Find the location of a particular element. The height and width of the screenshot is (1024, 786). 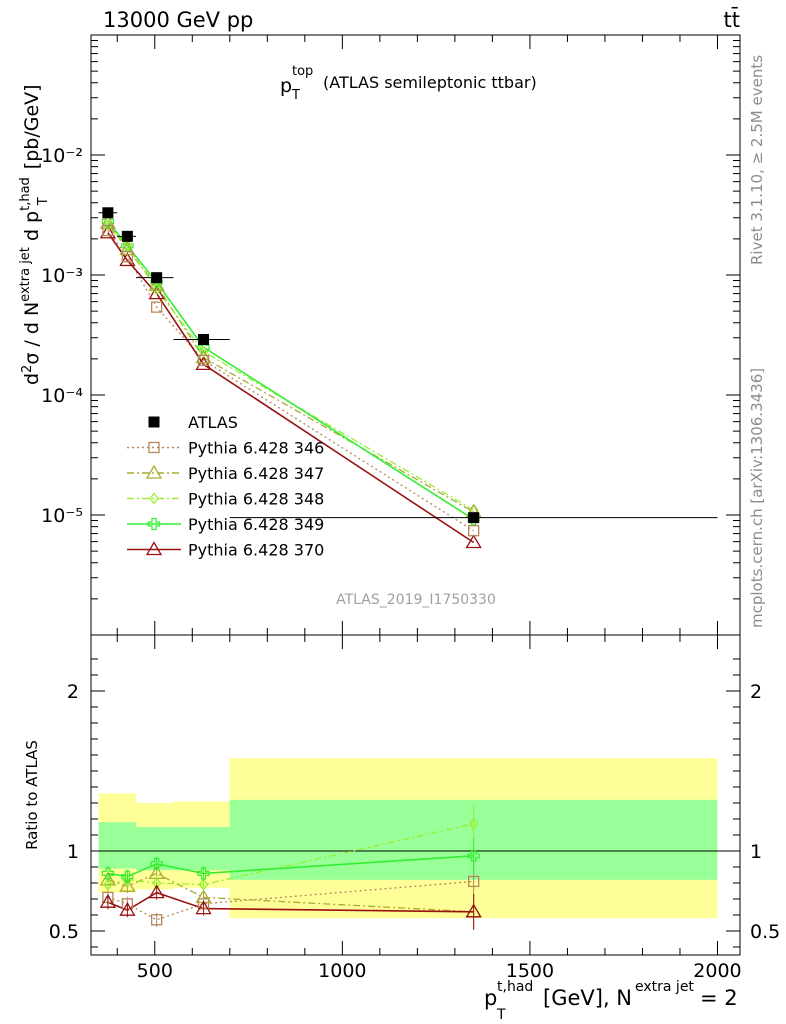

legend-label-p348: Pythia 6.428 348 is located at coordinates (256, 499).